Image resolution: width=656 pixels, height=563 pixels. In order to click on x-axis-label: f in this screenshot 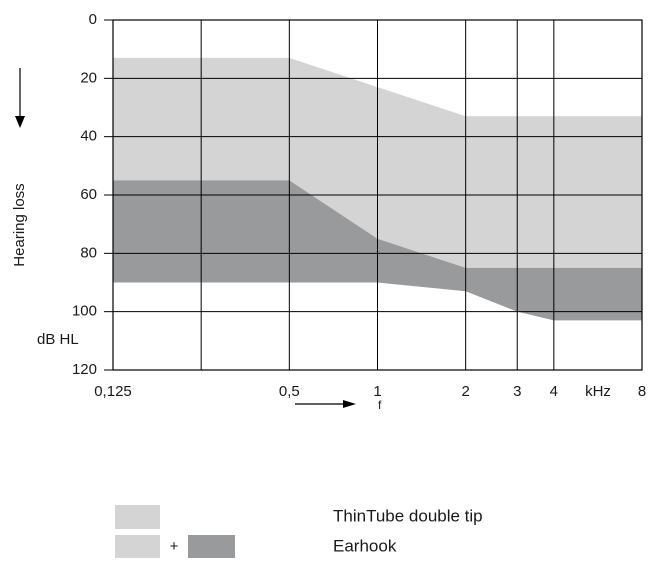, I will do `click(380, 405)`.